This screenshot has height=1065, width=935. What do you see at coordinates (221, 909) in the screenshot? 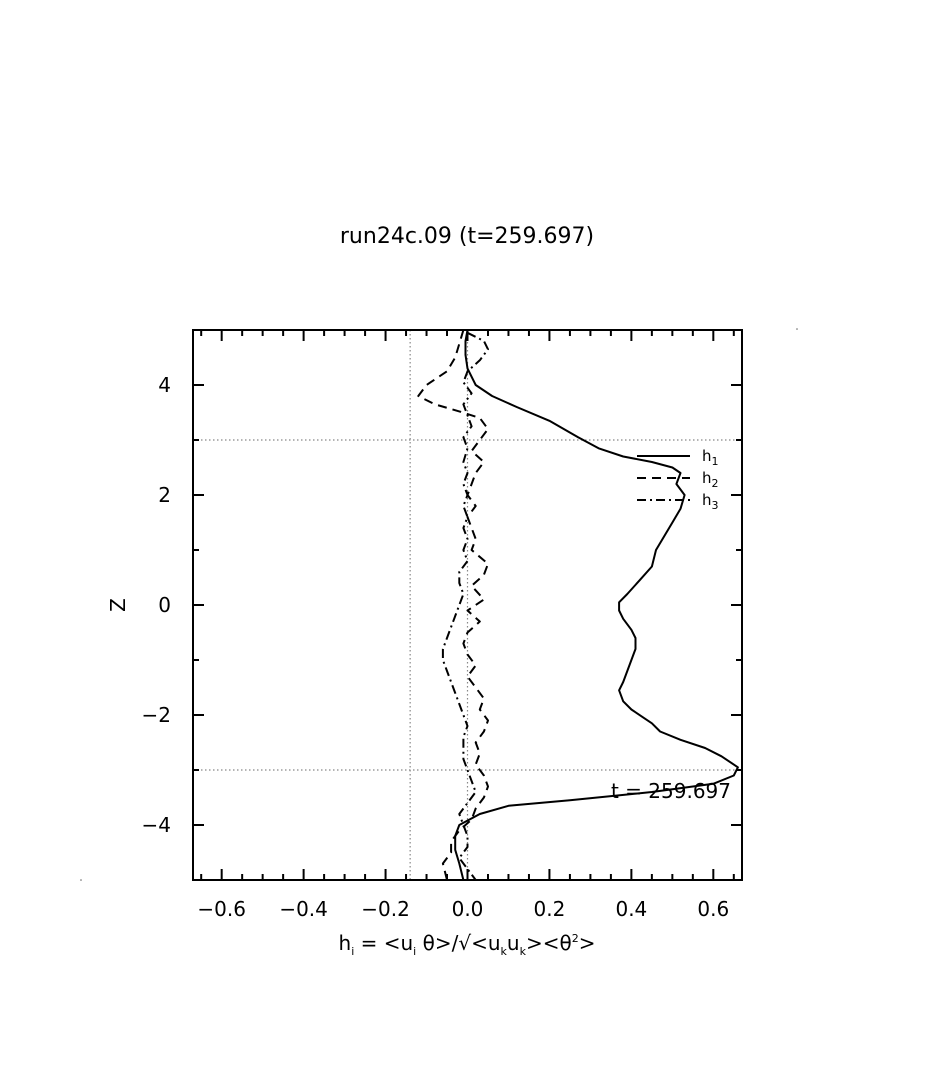
I see `x-tick-label: −0.6` at bounding box center [221, 909].